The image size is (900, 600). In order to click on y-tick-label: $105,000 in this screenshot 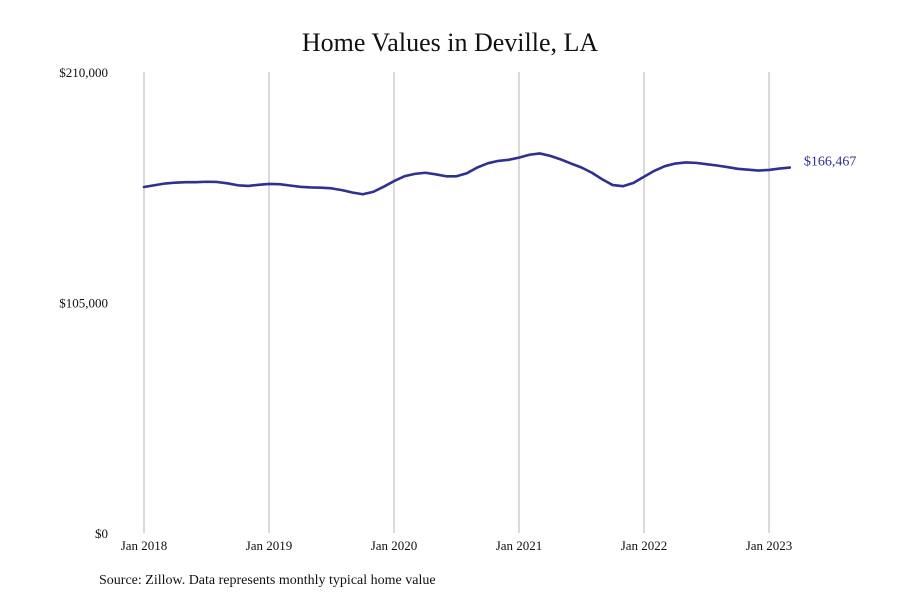, I will do `click(83, 303)`.